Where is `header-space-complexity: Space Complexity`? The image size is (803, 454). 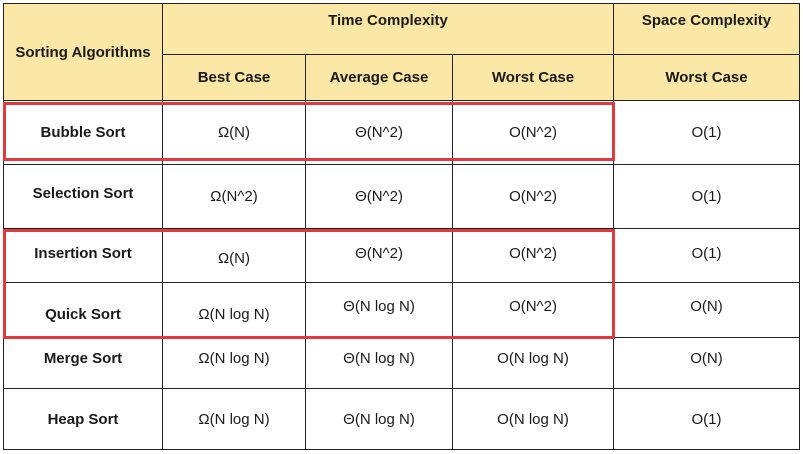
header-space-complexity: Space Complexity is located at coordinates (706, 29).